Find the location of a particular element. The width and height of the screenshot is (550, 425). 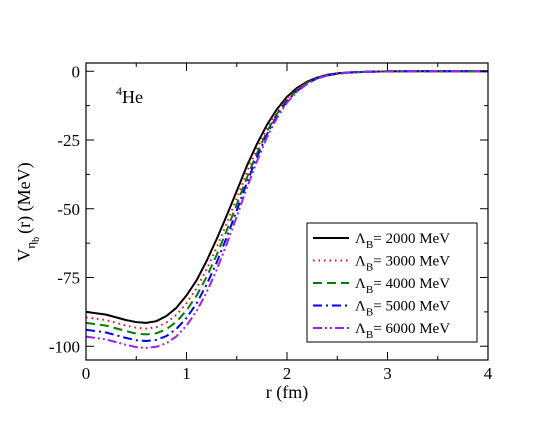

y-label-main: V is located at coordinates (24, 255).